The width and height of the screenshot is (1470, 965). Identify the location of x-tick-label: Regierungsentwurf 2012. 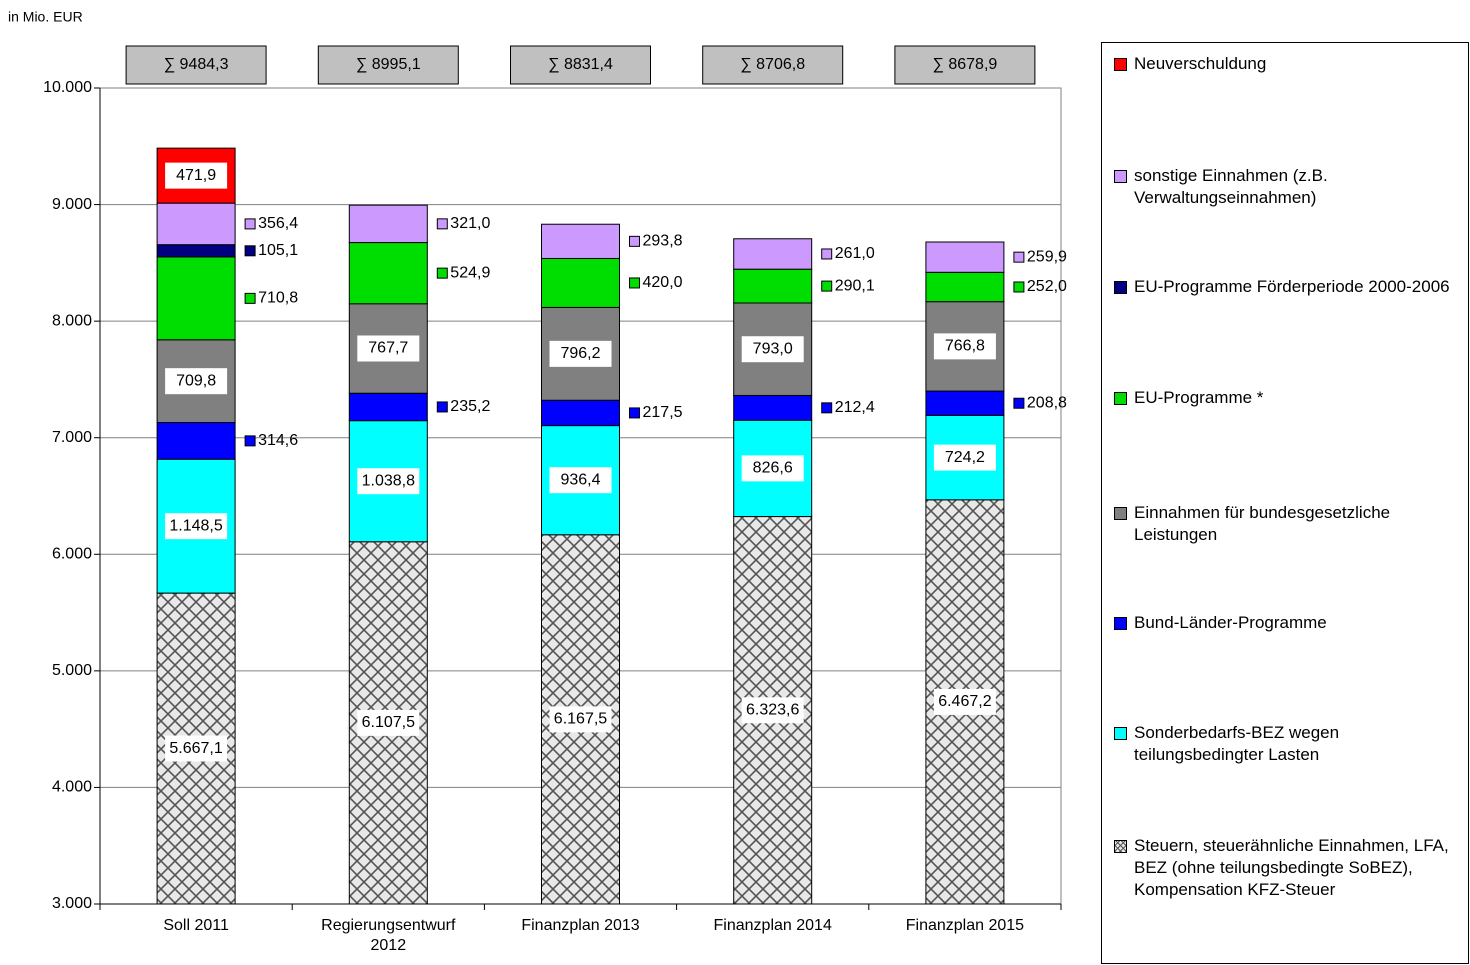
(388, 935).